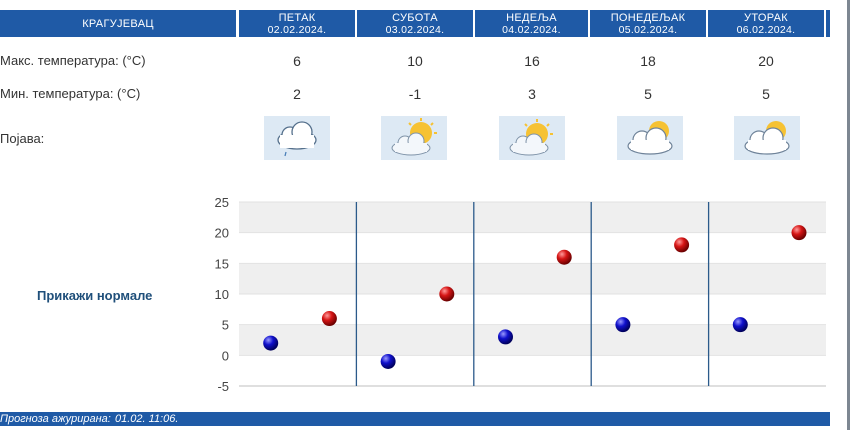 This screenshot has height=430, width=850. Describe the element at coordinates (766, 61) in the screenshot. I see `max-temp-value: 20` at that location.